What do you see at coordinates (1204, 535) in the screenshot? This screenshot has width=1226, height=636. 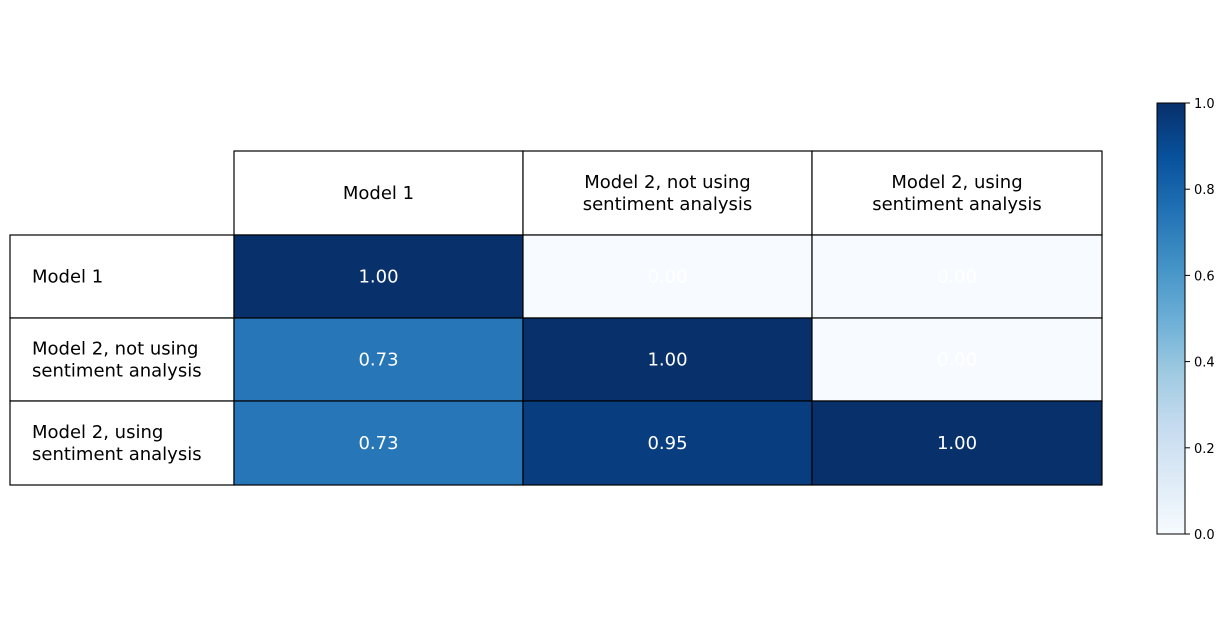 I see `colorbar-tick-label: 0.0` at bounding box center [1204, 535].